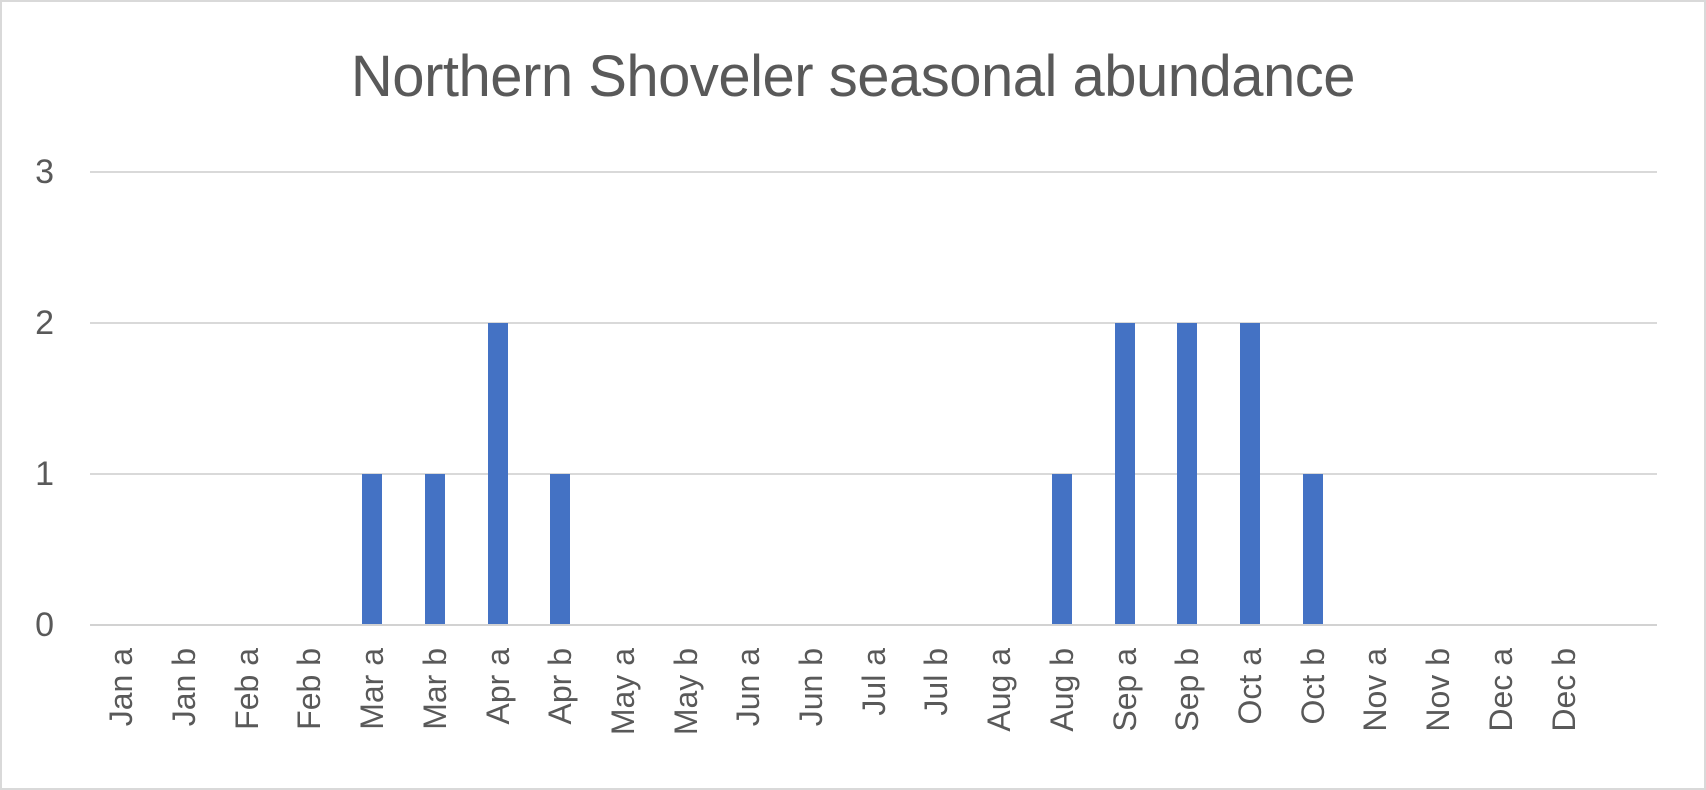 The image size is (1706, 790). Describe the element at coordinates (1312, 686) in the screenshot. I see `x-tick-label: Oct b` at that location.